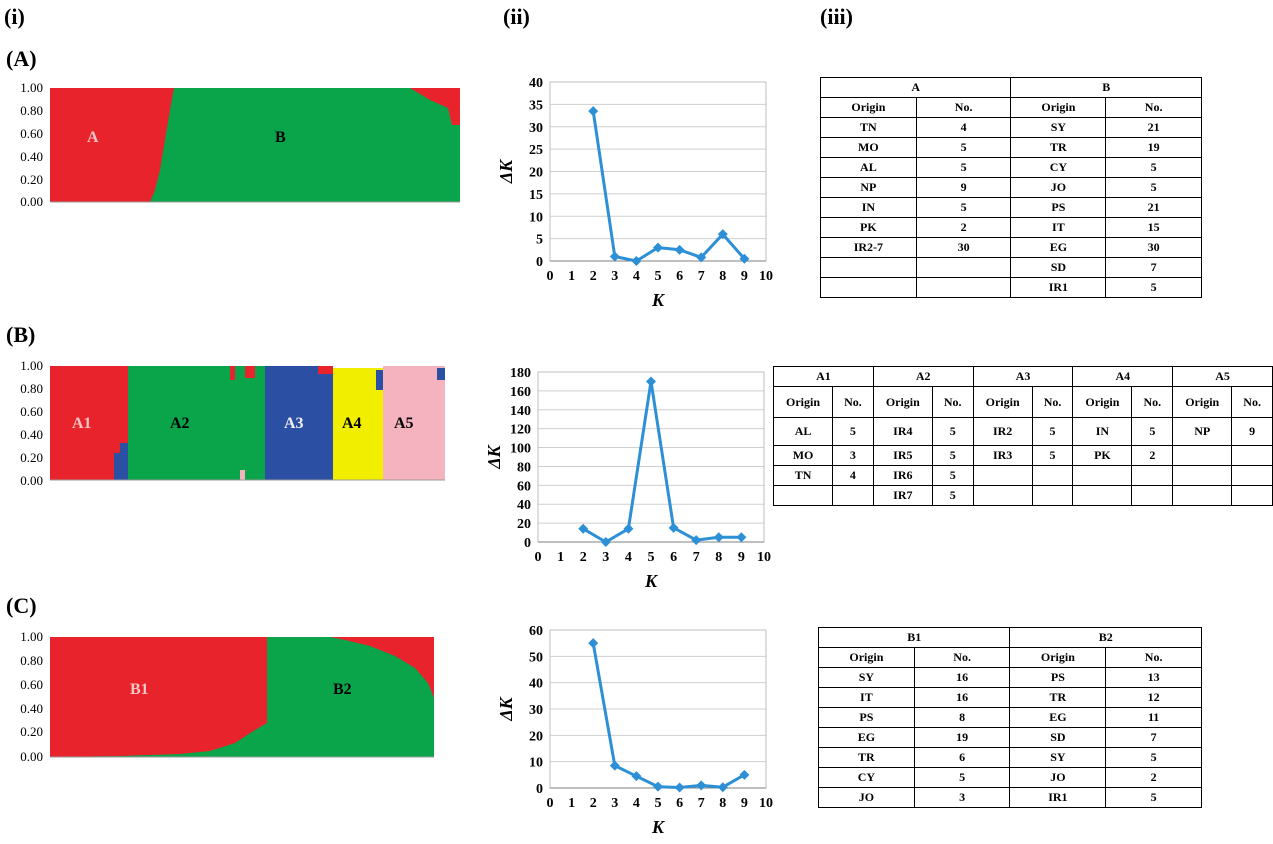 The width and height of the screenshot is (1273, 844). What do you see at coordinates (21, 58) in the screenshot?
I see `panel-label-a: (A)` at bounding box center [21, 58].